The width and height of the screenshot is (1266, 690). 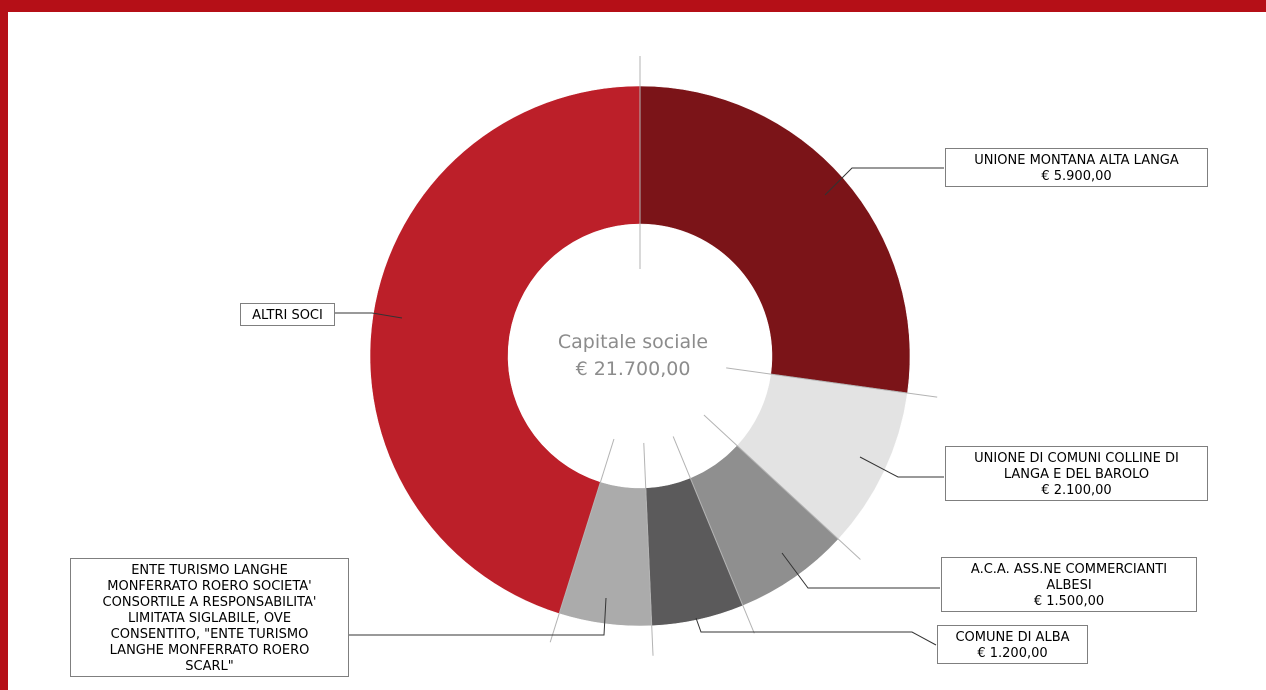 What do you see at coordinates (1012, 637) in the screenshot?
I see `label-text-3-0: COMUNE DI ALBA` at bounding box center [1012, 637].